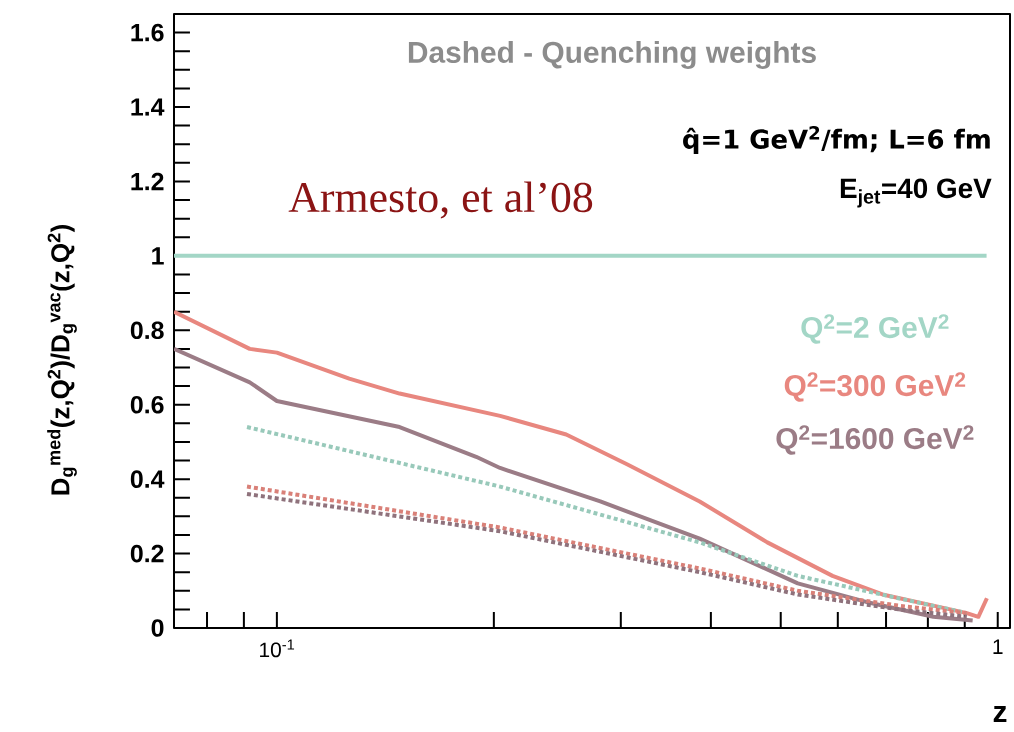 Image resolution: width=1014 pixels, height=732 pixels. Describe the element at coordinates (916, 193) in the screenshot. I see `annotation: E$_{jet}$=40 GeV` at that location.